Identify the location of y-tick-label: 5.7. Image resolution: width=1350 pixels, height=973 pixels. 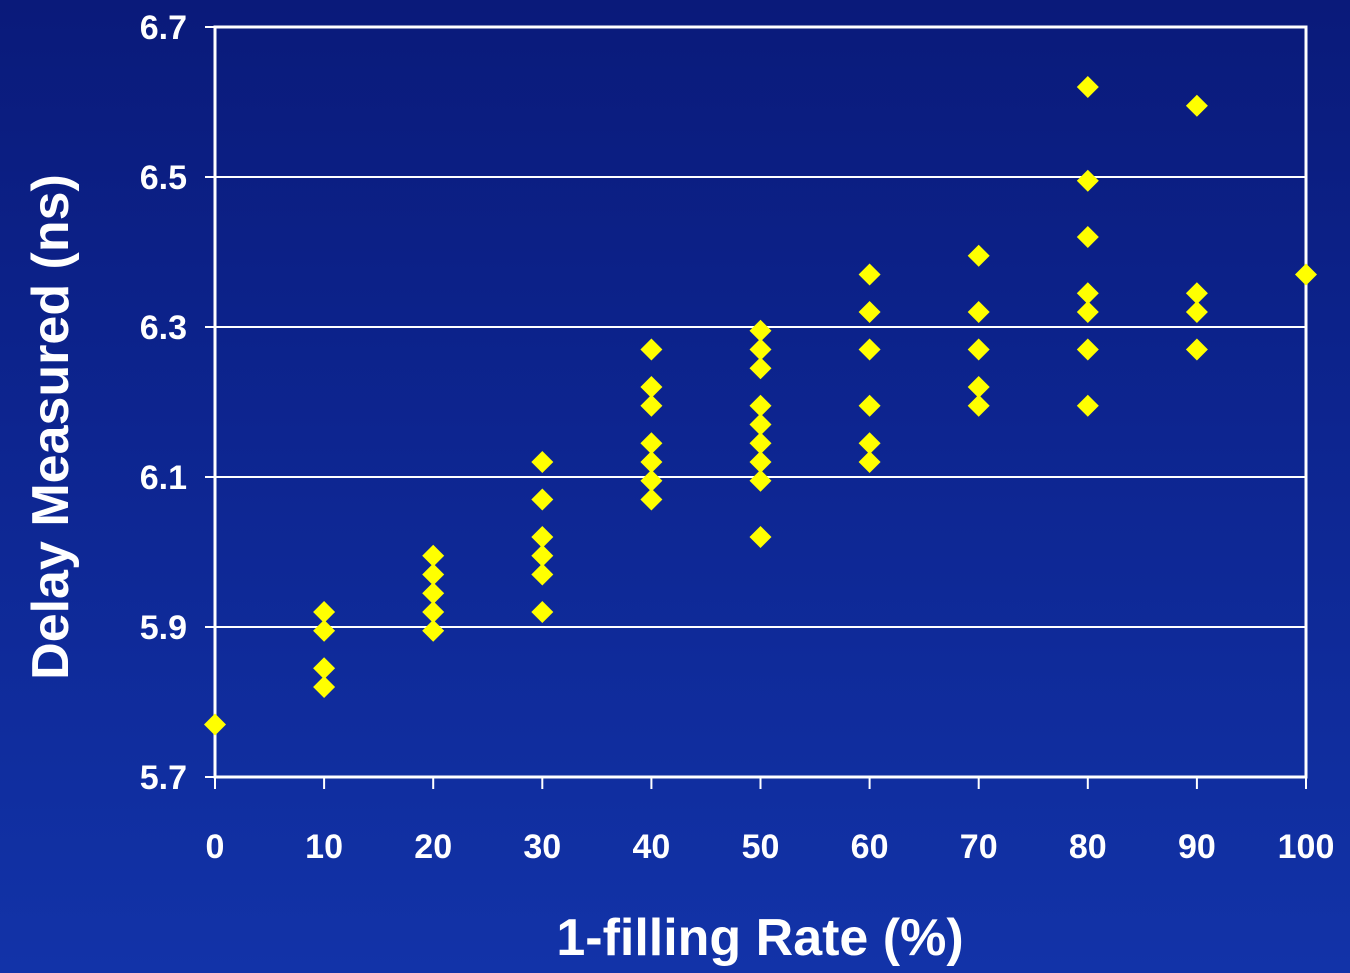
(163, 778).